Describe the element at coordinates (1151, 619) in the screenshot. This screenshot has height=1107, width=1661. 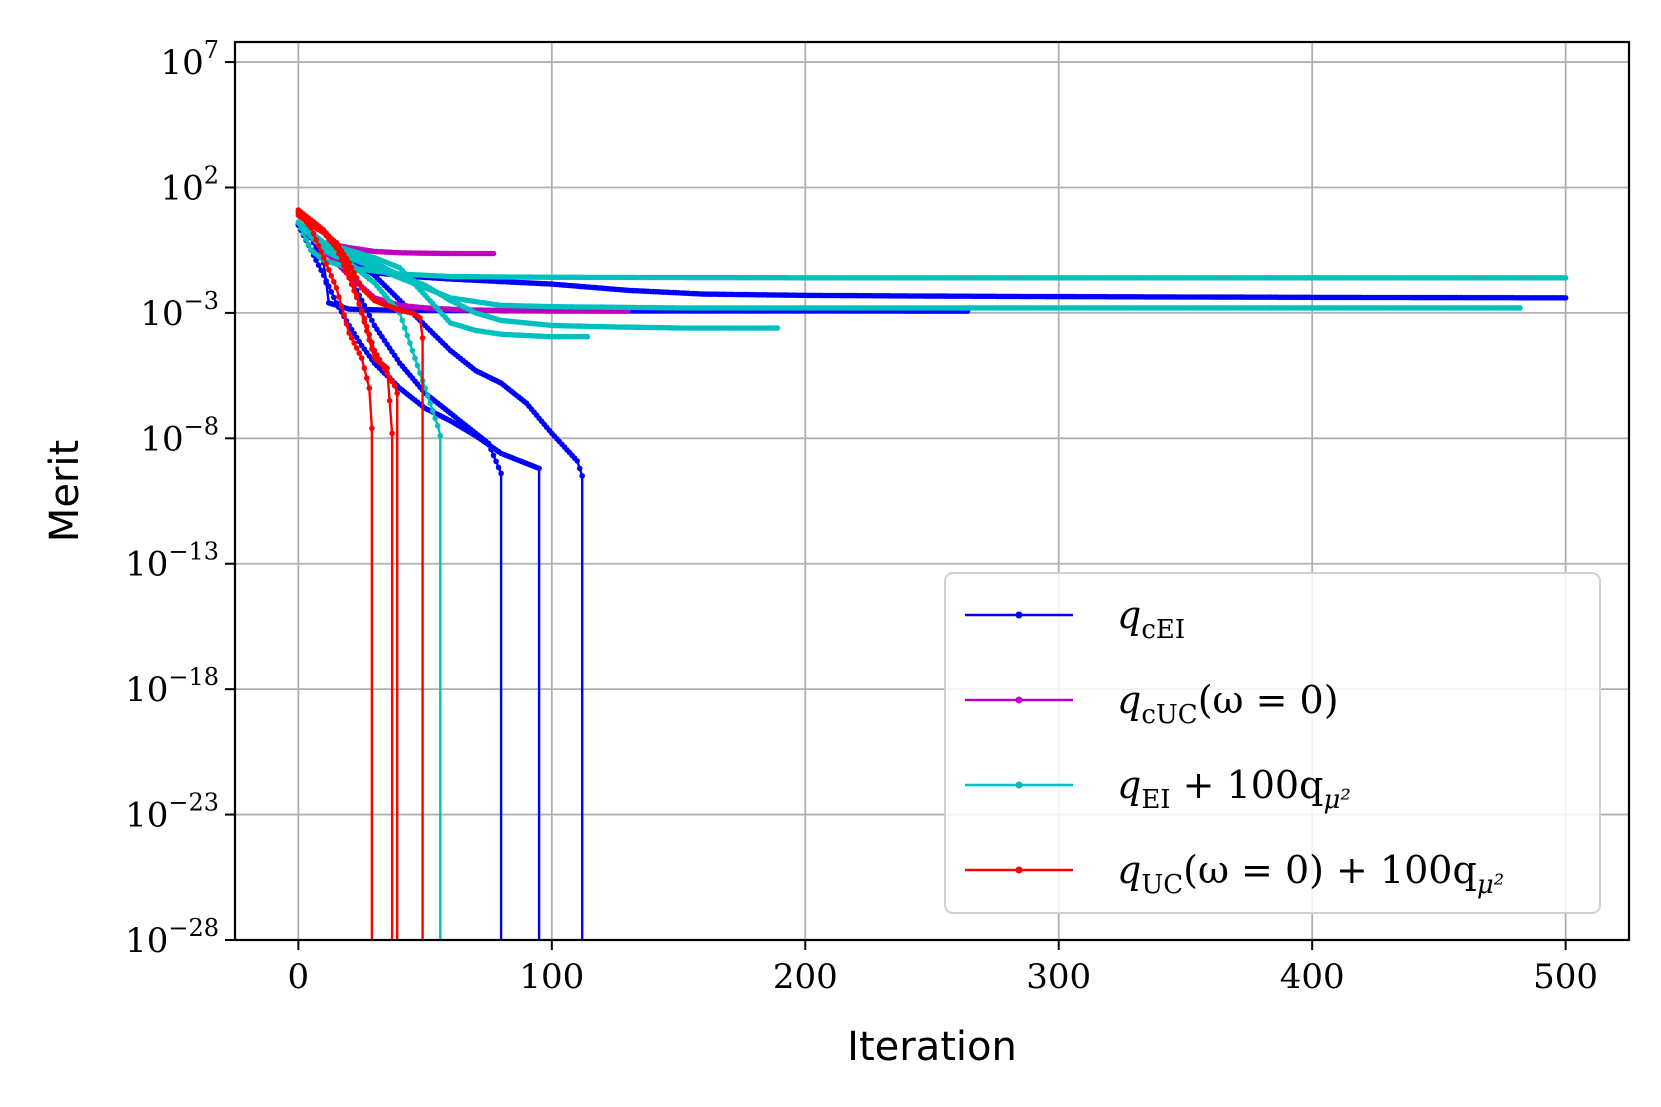
I see `legend-entry-label: qcEI` at that location.